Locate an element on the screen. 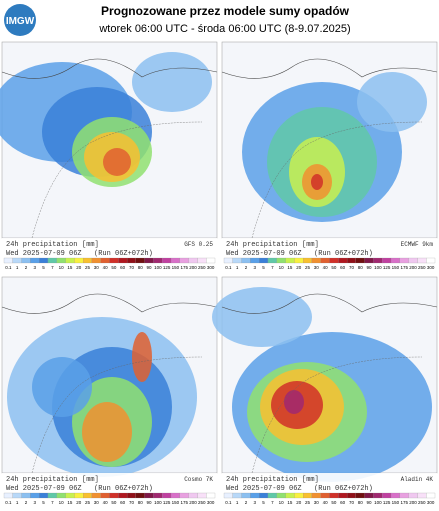 The width and height of the screenshot is (439, 511). panel-model: Aladin 4K is located at coordinates (417, 479).